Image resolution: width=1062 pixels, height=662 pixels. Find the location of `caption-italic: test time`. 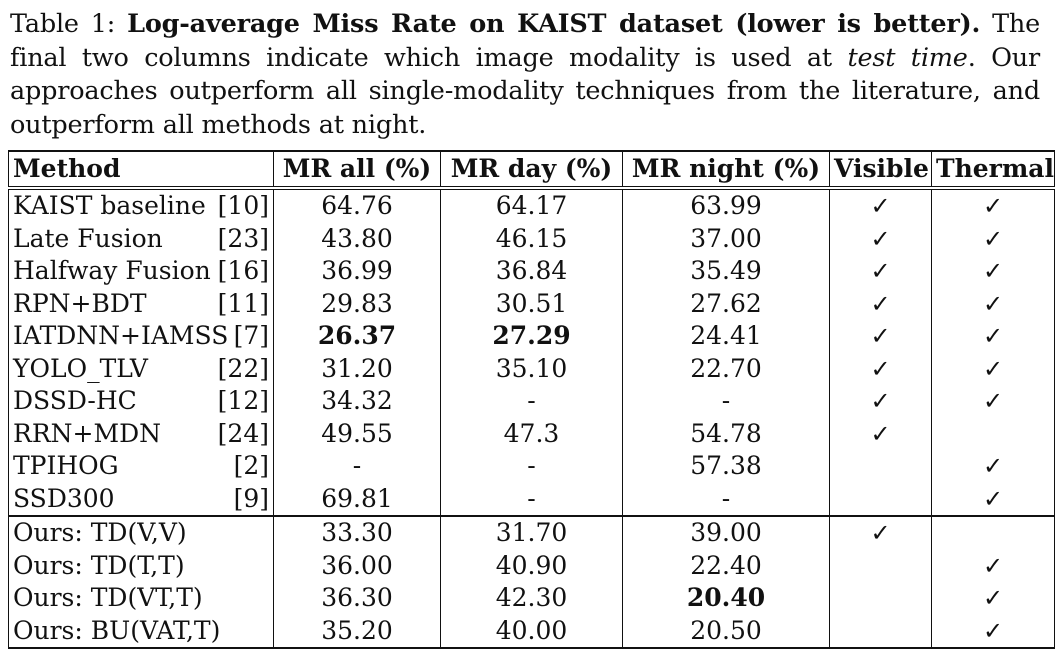

caption-italic: test time is located at coordinates (907, 57).